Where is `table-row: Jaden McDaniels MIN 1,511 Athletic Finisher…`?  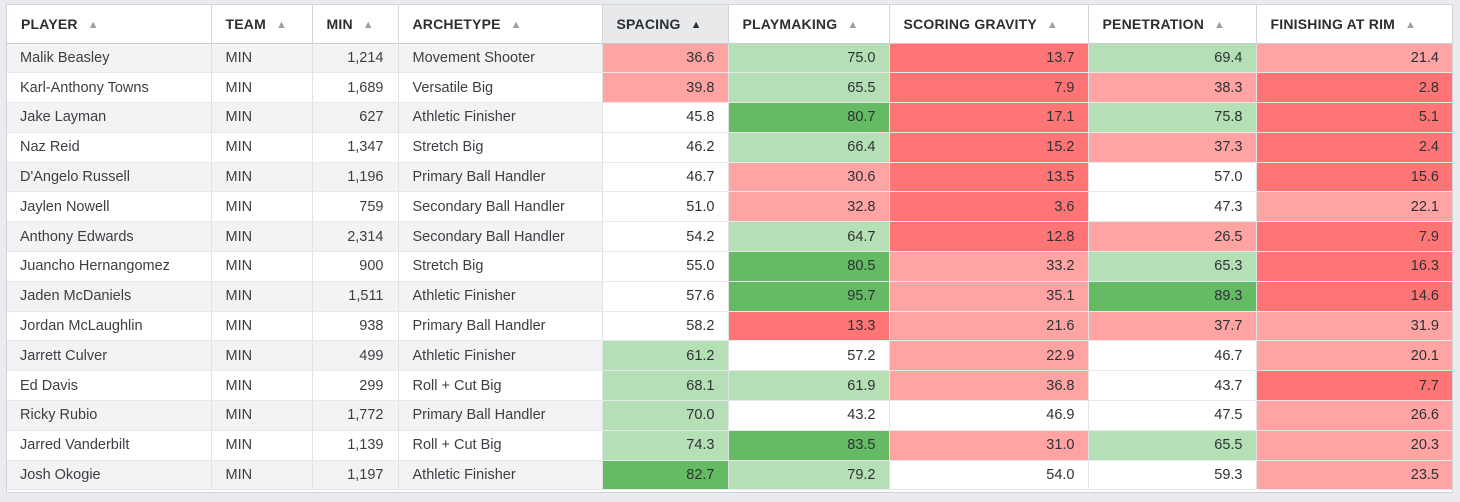 table-row: Jaden McDaniels MIN 1,511 Athletic Finisher… is located at coordinates (729, 296).